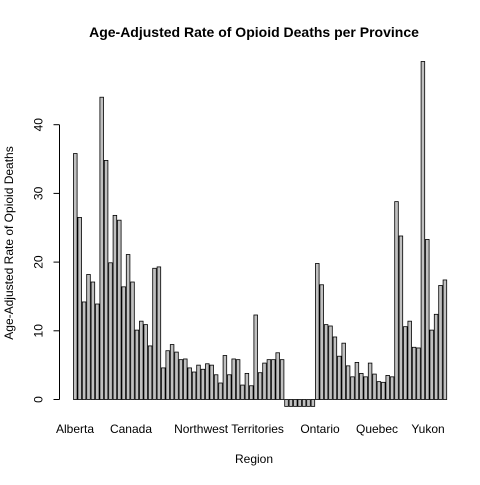 The height and width of the screenshot is (485, 480). What do you see at coordinates (39, 399) in the screenshot?
I see `y-tick-label: 0` at bounding box center [39, 399].